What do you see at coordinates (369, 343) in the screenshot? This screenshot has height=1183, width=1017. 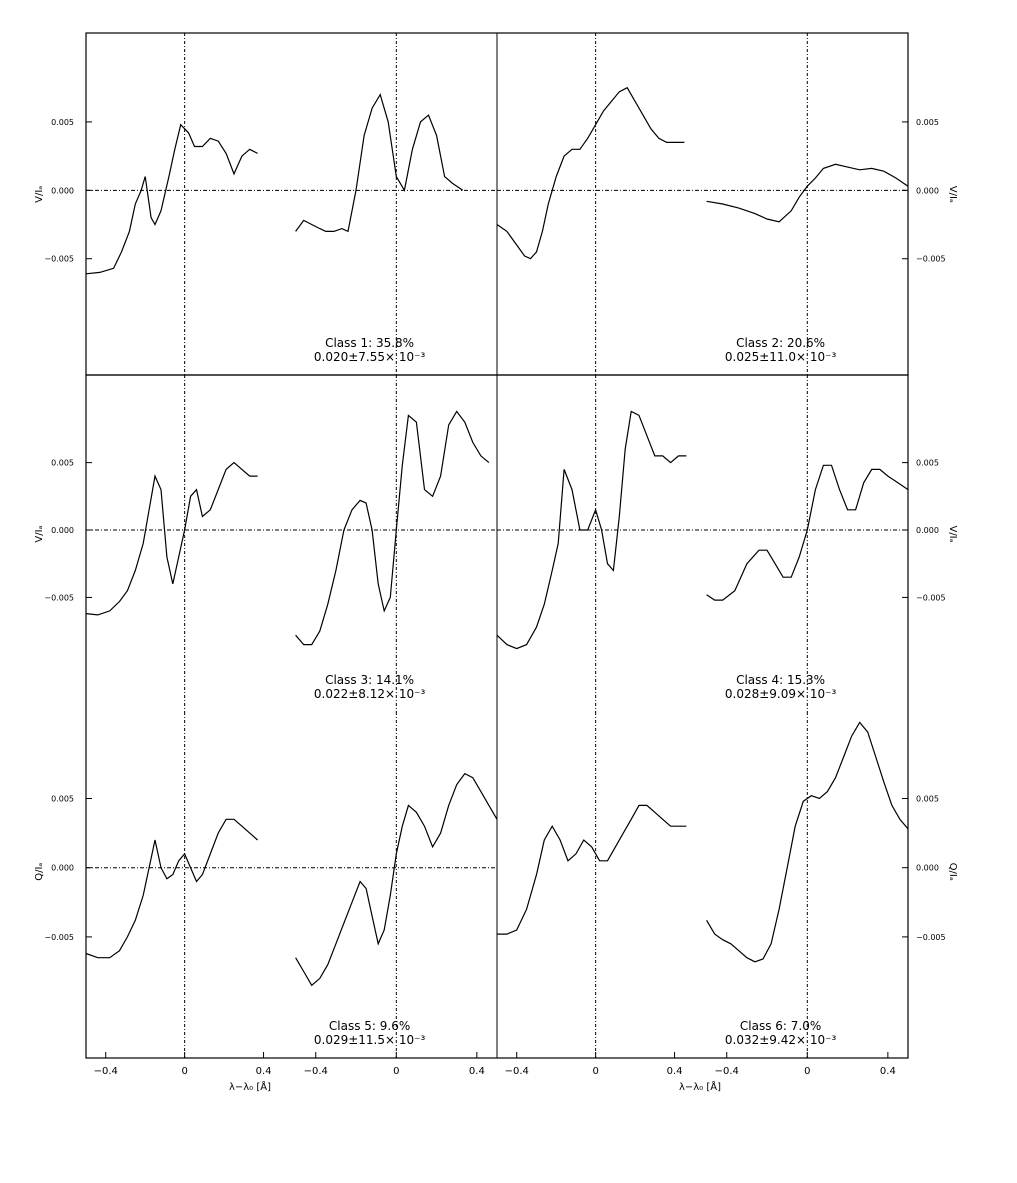 I see `class-label: Class 1: 35.8%` at bounding box center [369, 343].